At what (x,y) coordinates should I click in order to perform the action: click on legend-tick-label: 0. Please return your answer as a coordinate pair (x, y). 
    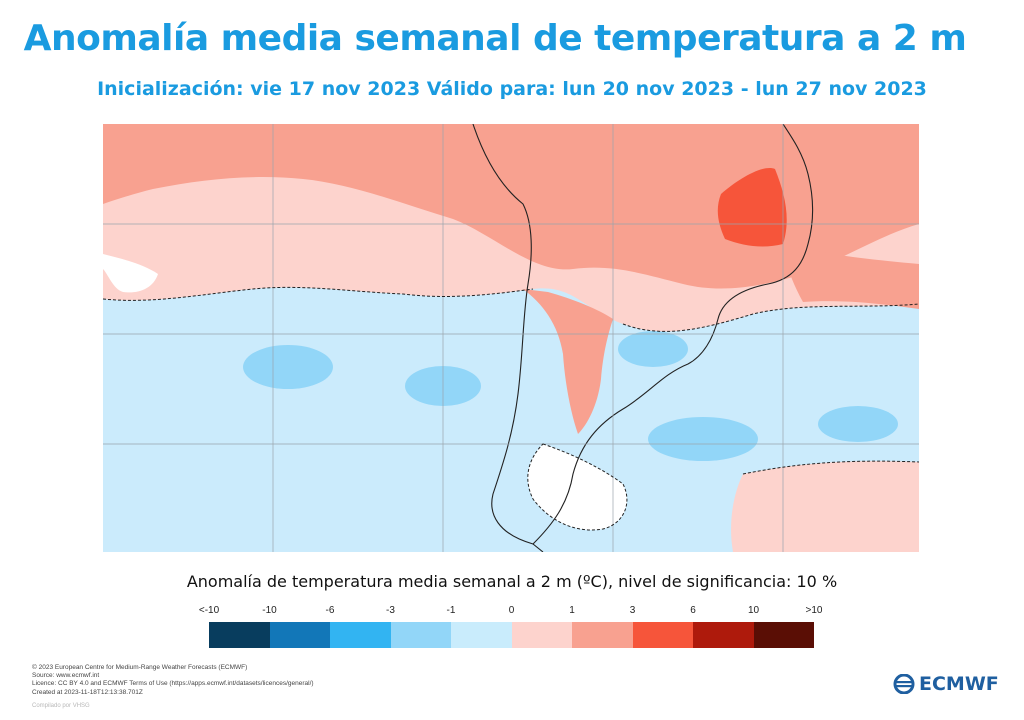
    Looking at the image, I should click on (511, 610).